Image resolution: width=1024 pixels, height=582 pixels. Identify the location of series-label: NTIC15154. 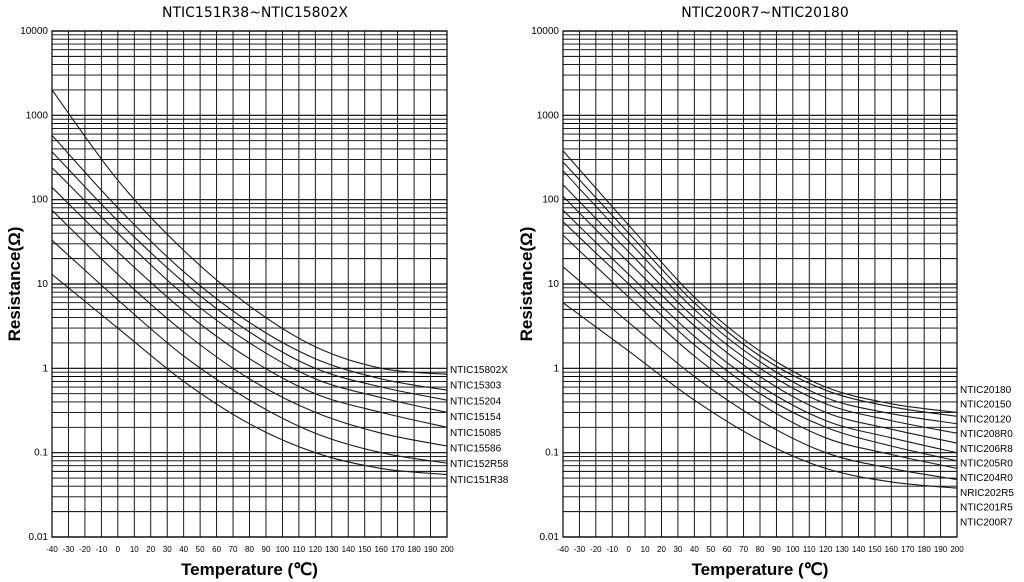
(476, 417).